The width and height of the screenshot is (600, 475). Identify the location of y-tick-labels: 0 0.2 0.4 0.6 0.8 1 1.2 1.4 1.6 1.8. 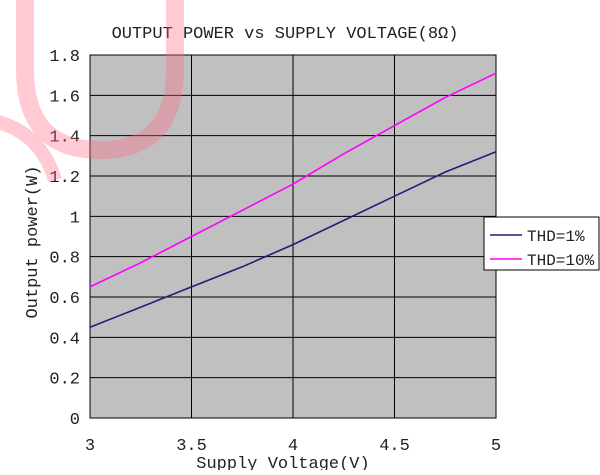
(64, 239).